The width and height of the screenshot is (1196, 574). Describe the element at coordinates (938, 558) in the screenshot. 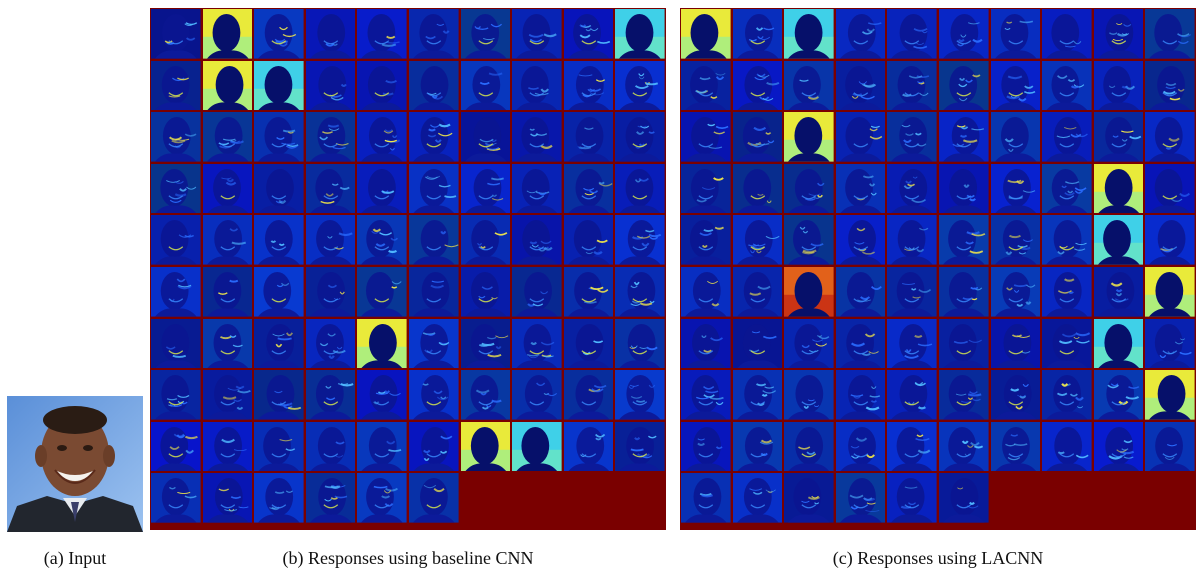

I see `caption-lacnn: (c) Responses using LACNN` at that location.